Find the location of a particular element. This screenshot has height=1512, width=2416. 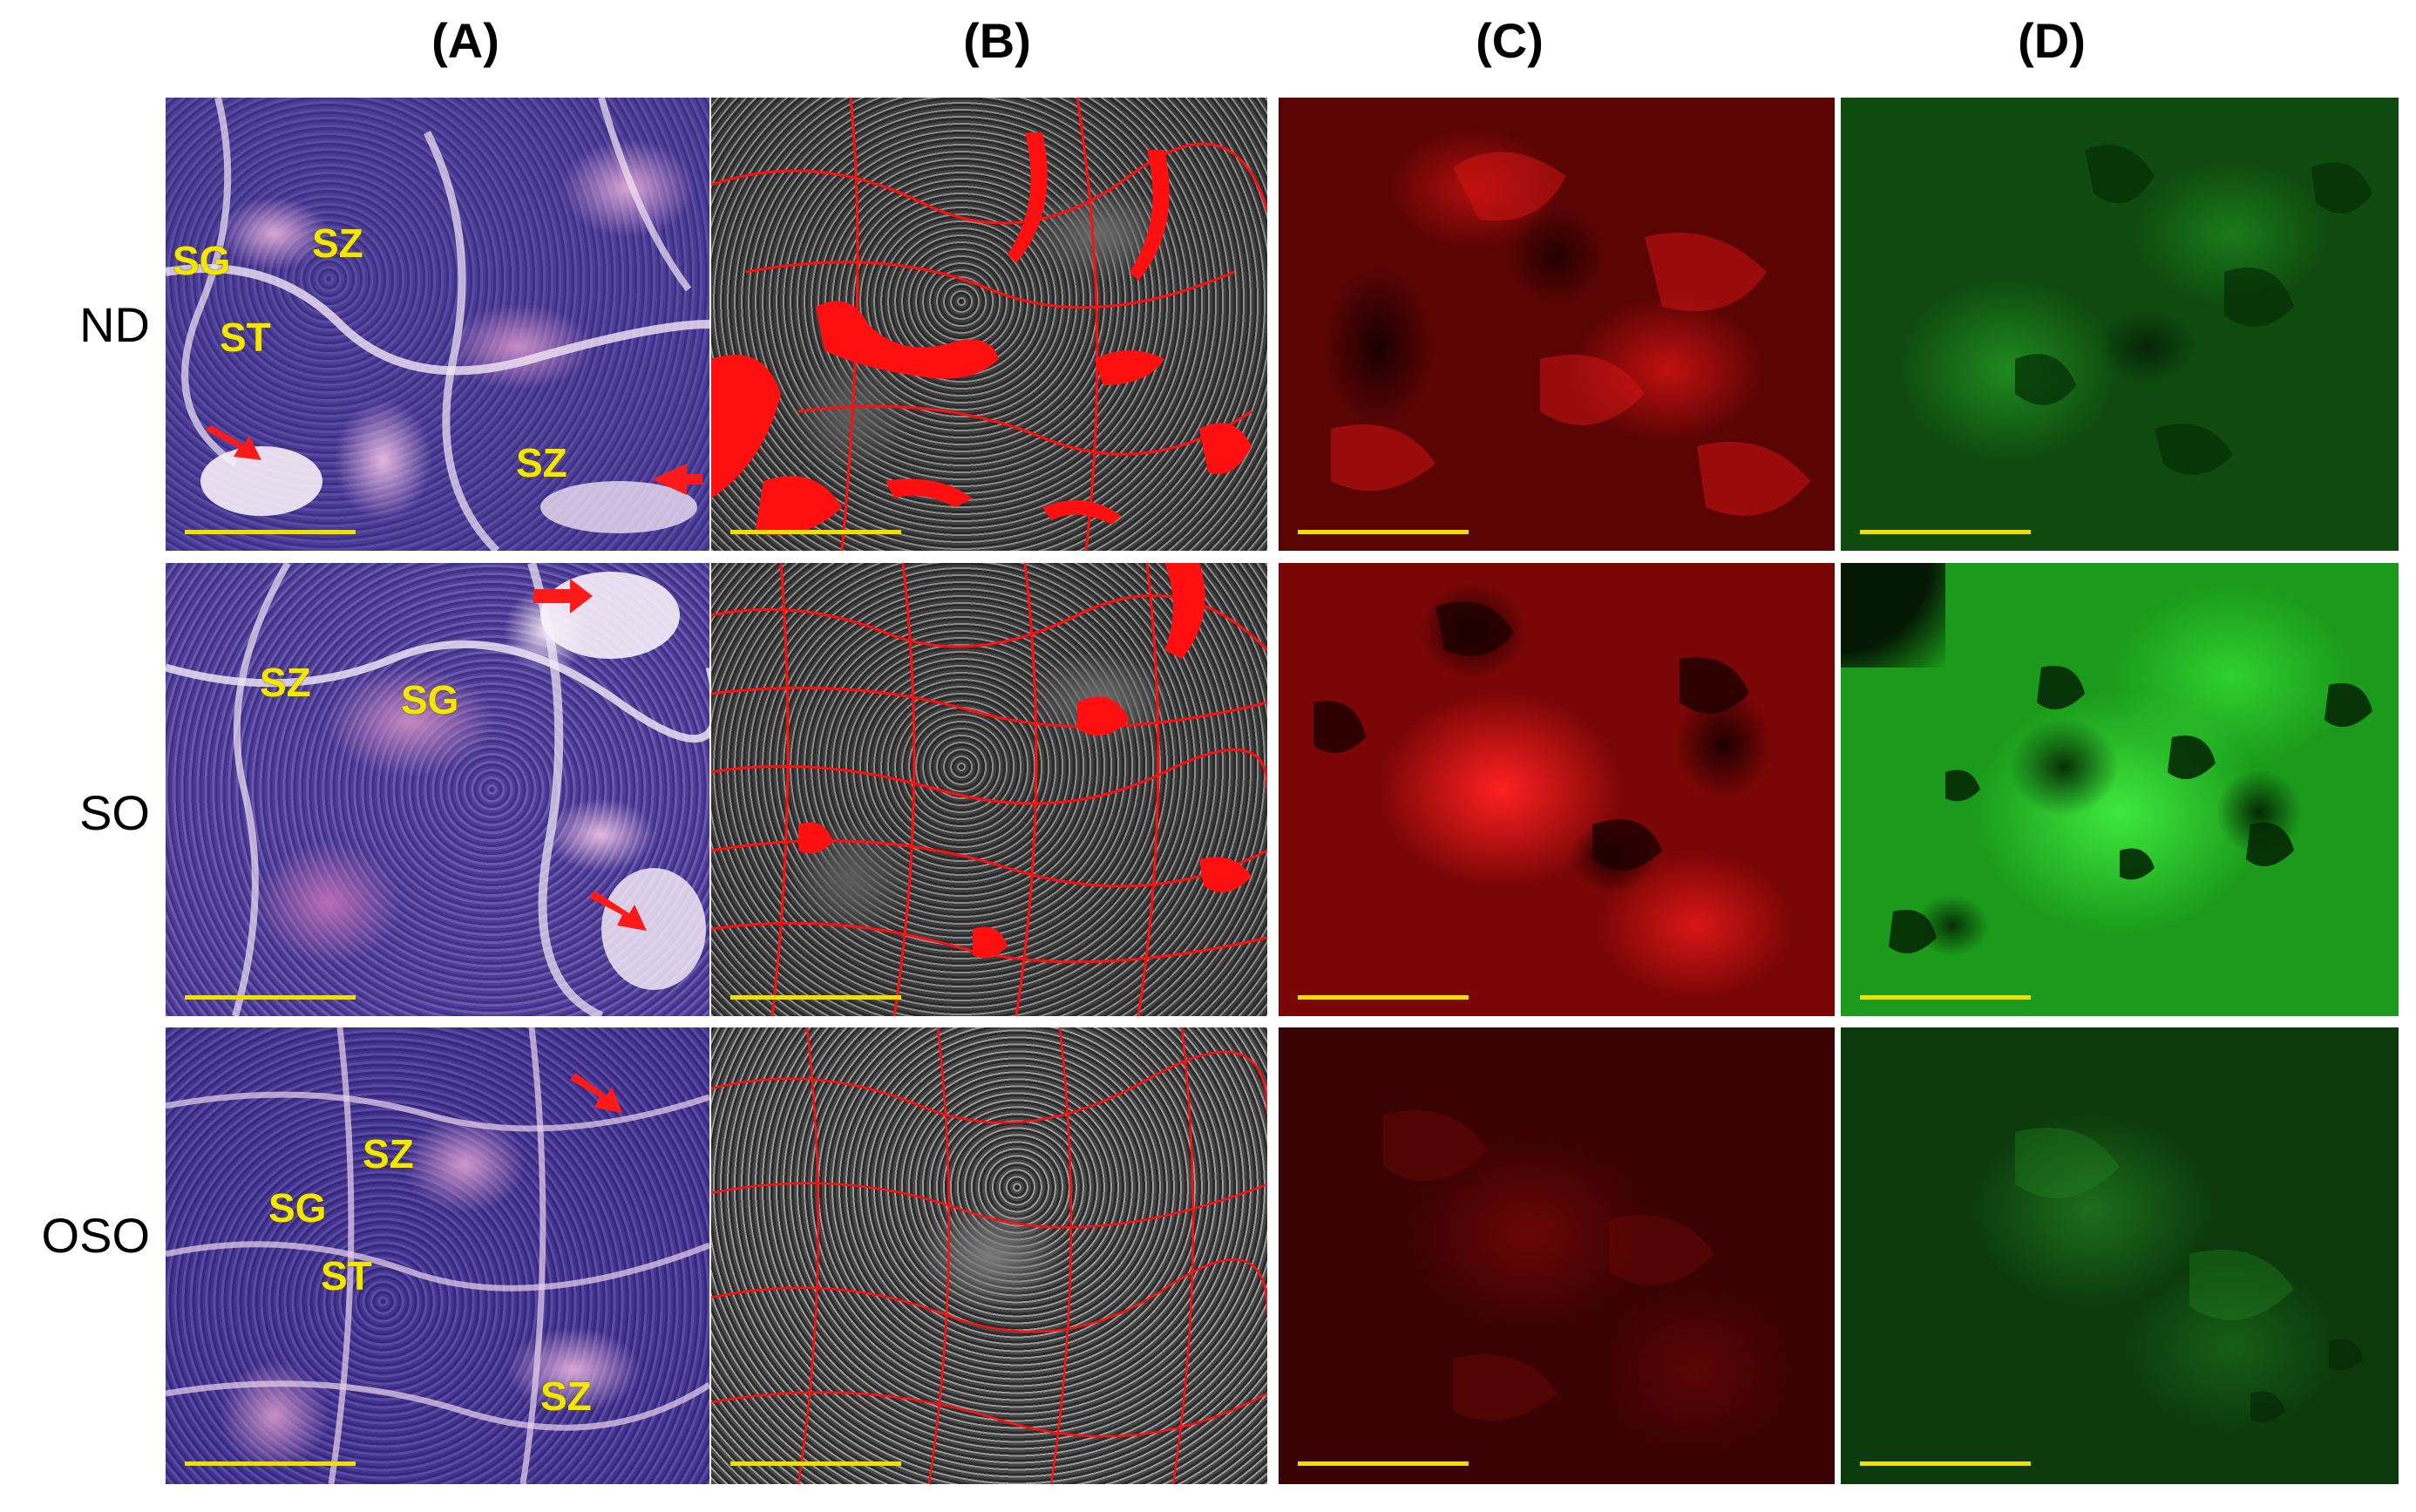

he-texture-so is located at coordinates (437, 789).